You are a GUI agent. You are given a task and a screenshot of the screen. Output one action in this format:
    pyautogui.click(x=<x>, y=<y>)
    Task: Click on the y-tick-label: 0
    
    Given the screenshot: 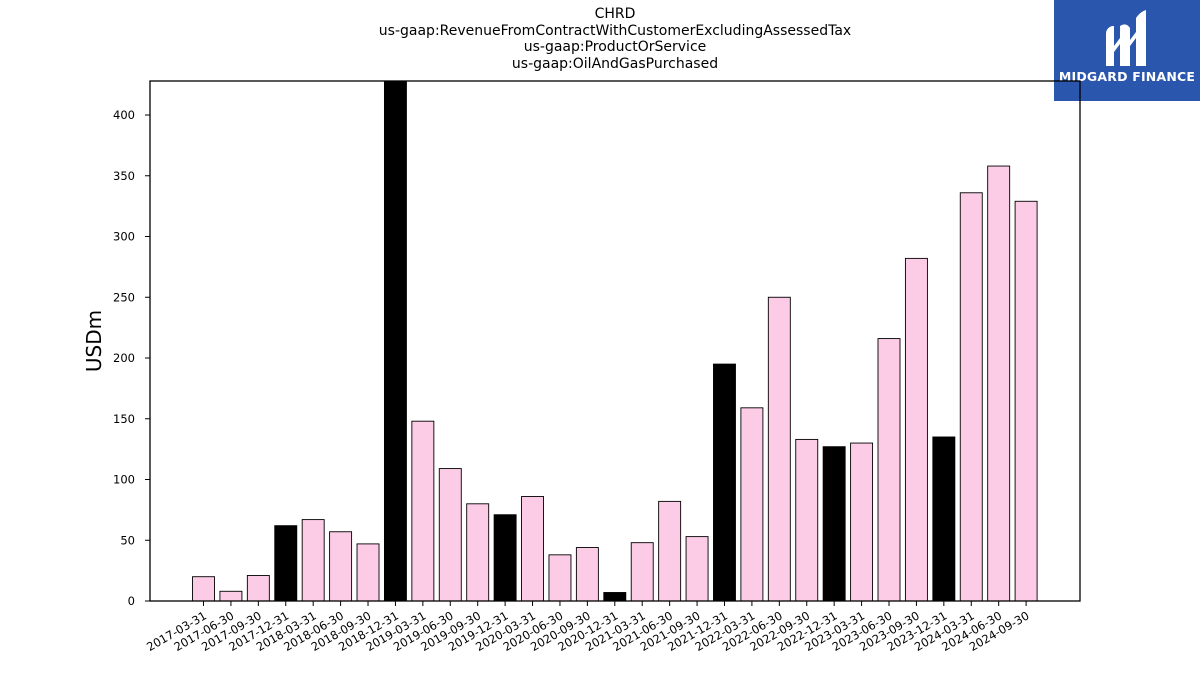 What is the action you would take?
    pyautogui.click(x=131, y=601)
    